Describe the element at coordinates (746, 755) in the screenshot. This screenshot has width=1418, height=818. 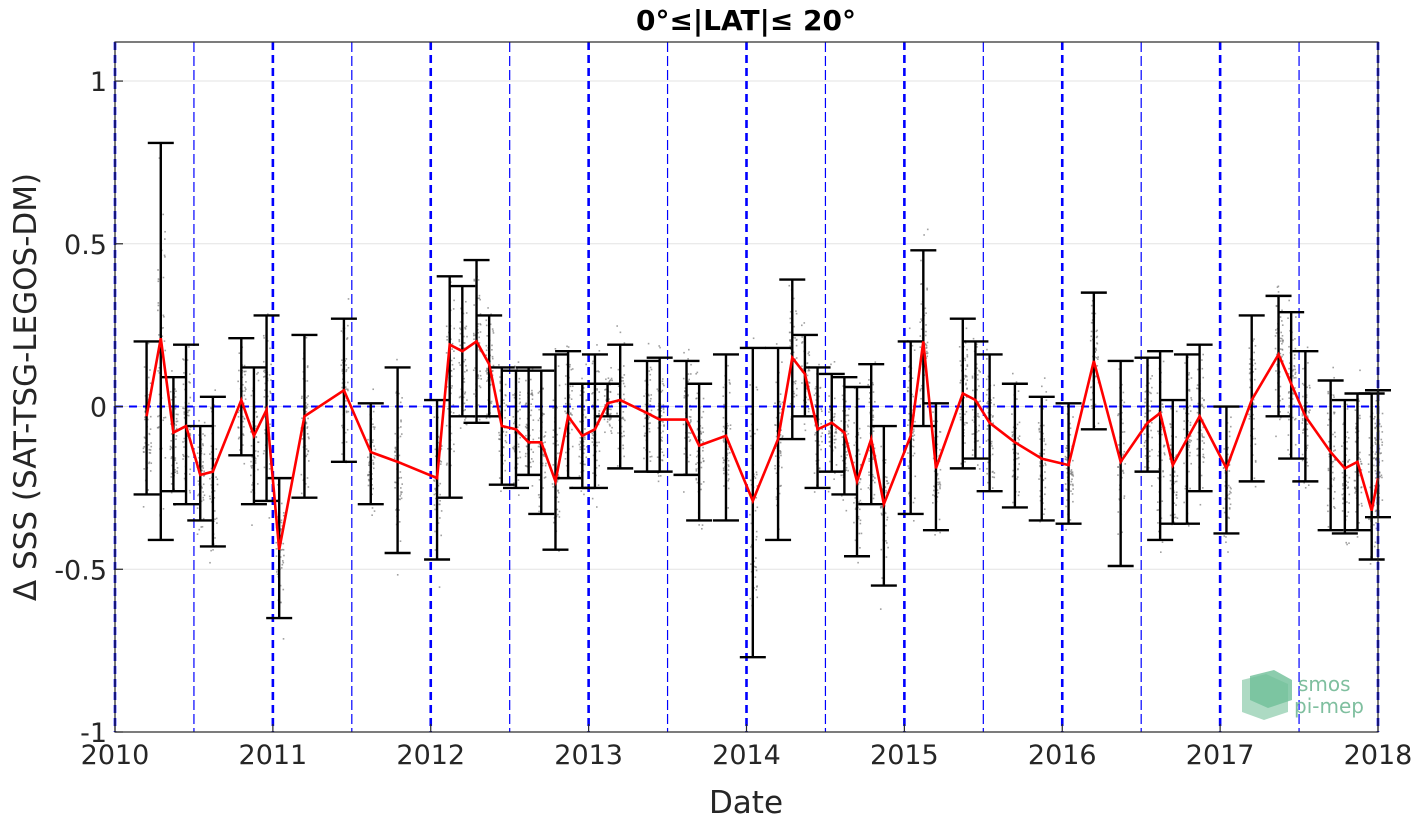
I see `x-tick-label: 2014` at that location.